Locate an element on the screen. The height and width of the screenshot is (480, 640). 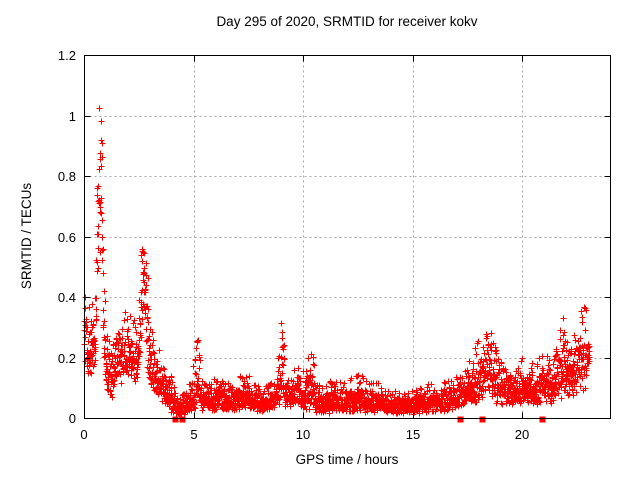
x-tick-label: 0 is located at coordinates (84, 434).